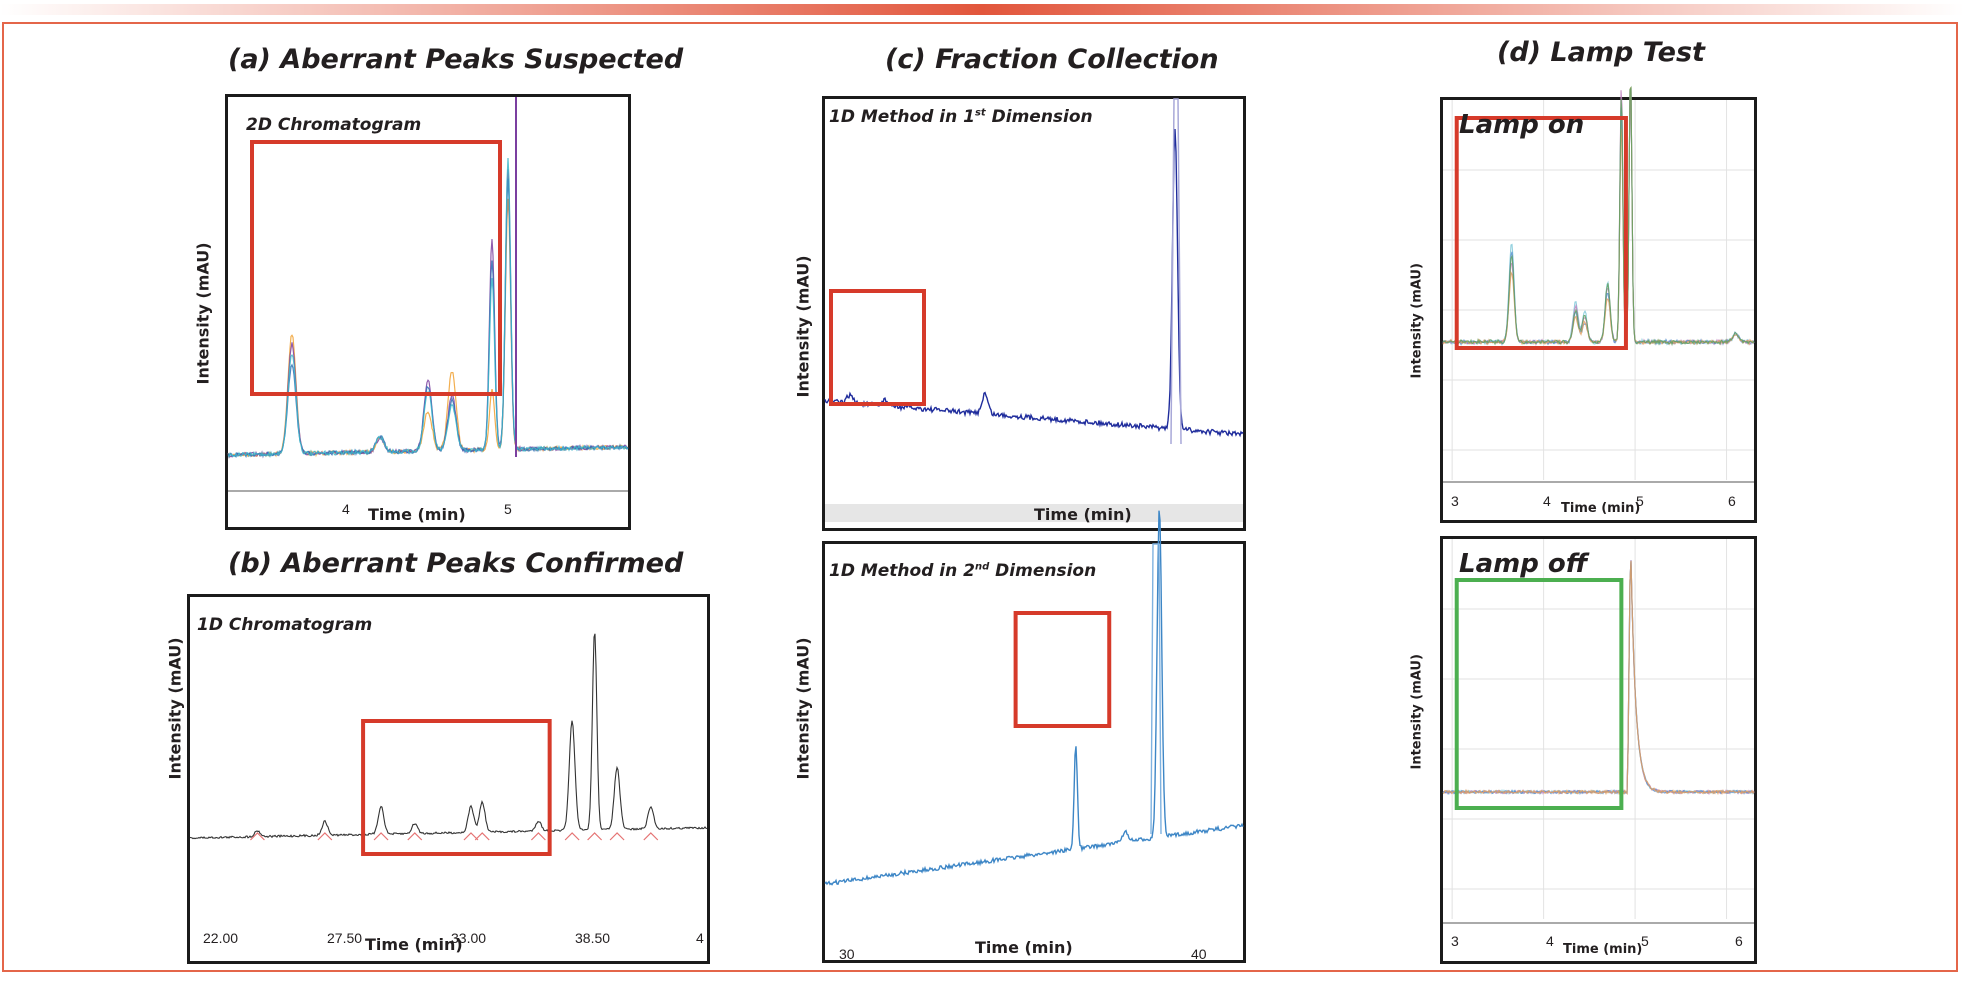 This screenshot has width=1964, height=983. What do you see at coordinates (593, 938) in the screenshot?
I see `tick-b-3: 38.50` at bounding box center [593, 938].